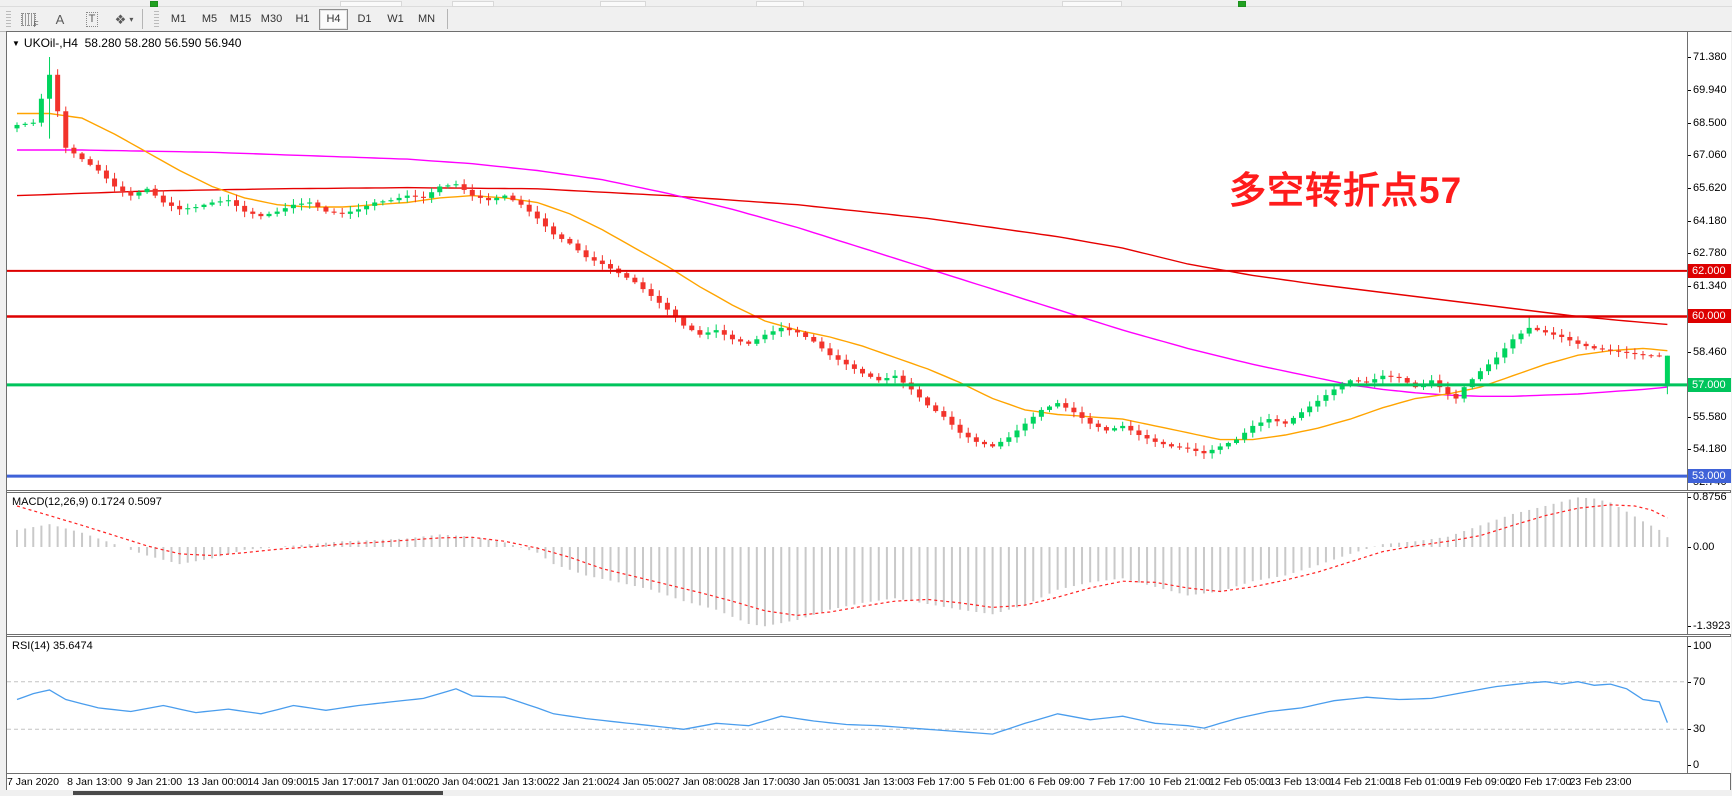 The width and height of the screenshot is (1732, 796). Describe the element at coordinates (819, 782) in the screenshot. I see `date-tick-label: 30 Jan 05:00` at that location.